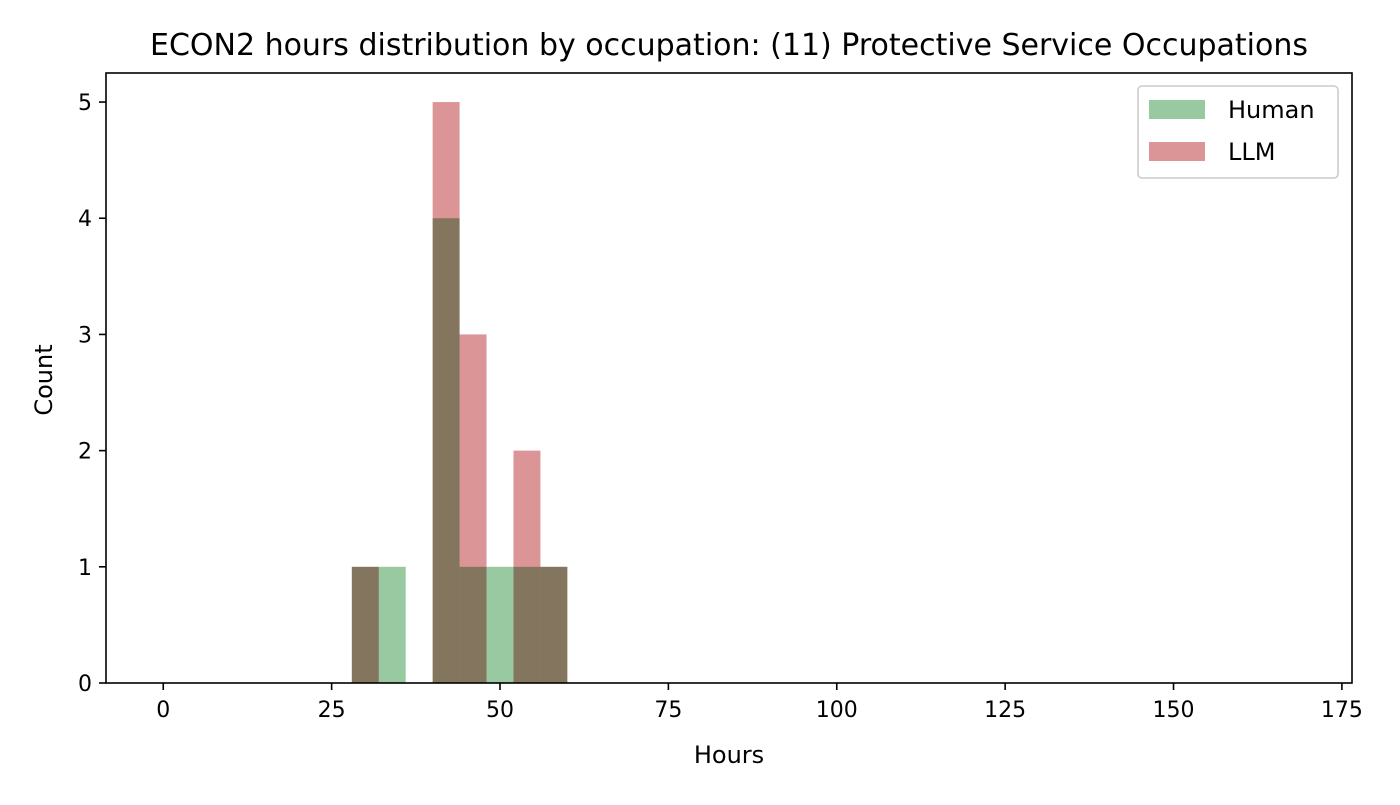 The image size is (1400, 805). What do you see at coordinates (668, 710) in the screenshot?
I see `x-tick-label-75: 75` at bounding box center [668, 710].